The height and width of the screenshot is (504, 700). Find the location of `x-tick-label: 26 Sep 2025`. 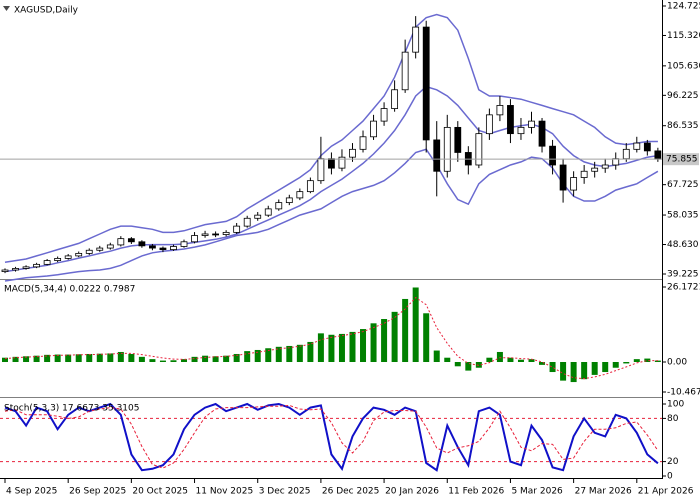

x-tick-label: 26 Sep 2025 is located at coordinates (97, 492).